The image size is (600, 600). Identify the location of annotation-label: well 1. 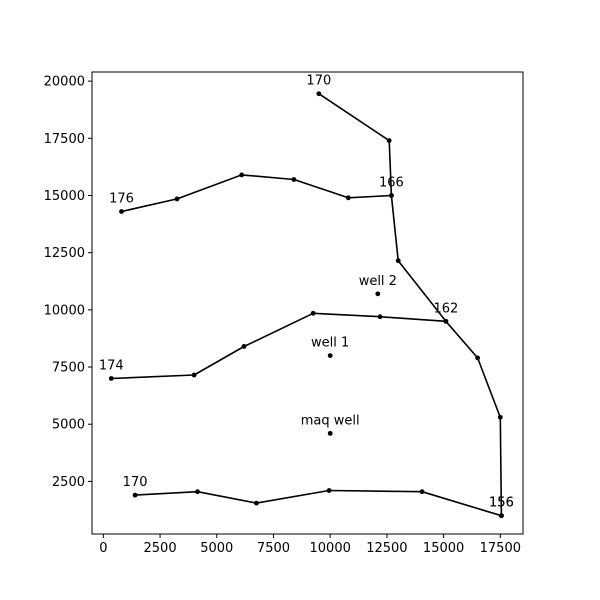
(330, 343).